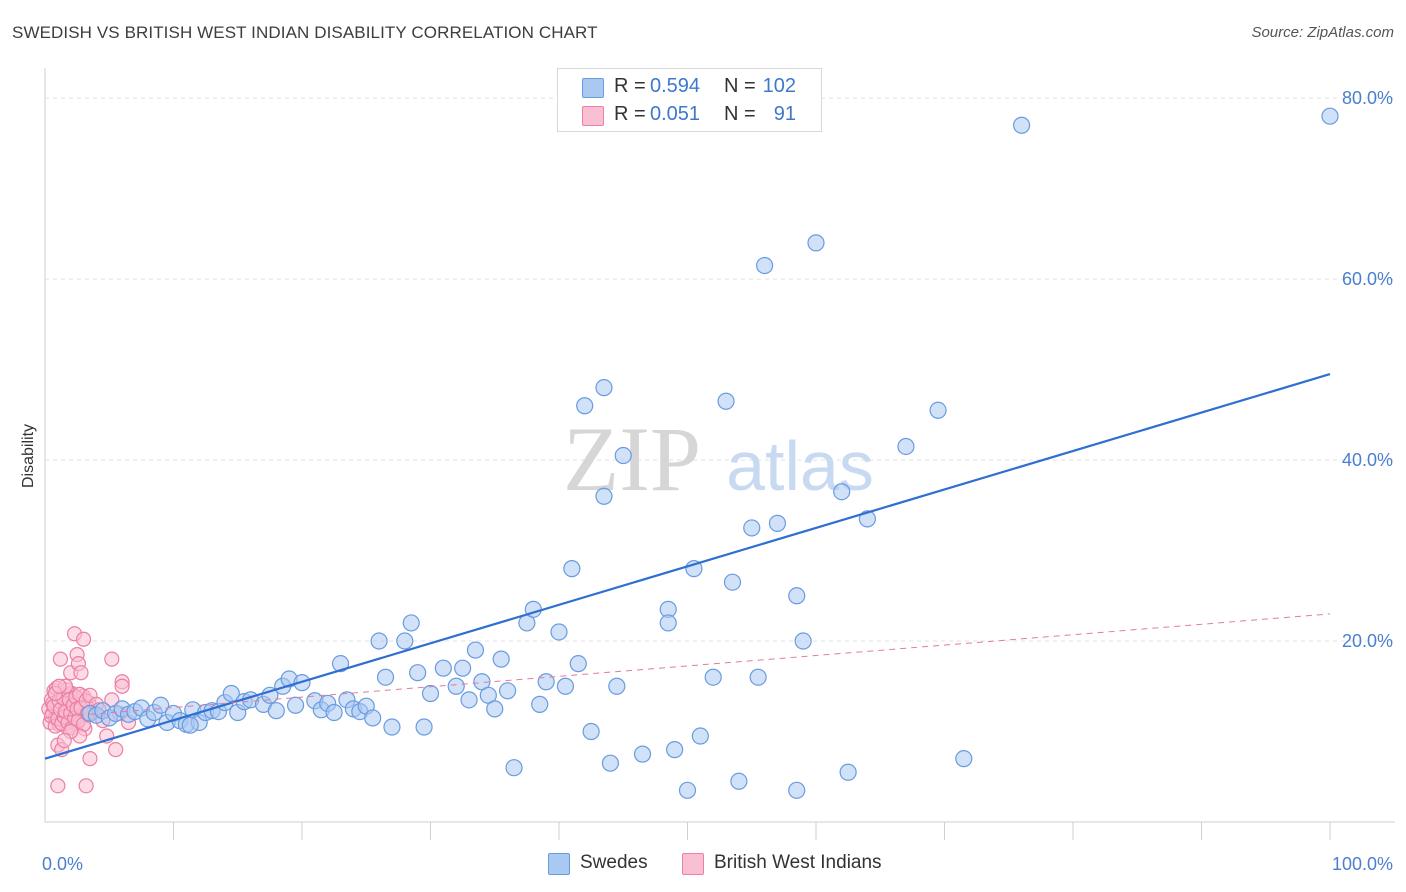 Image resolution: width=1406 pixels, height=892 pixels. I want to click on legend-r-value: 0.051, so click(675, 114).